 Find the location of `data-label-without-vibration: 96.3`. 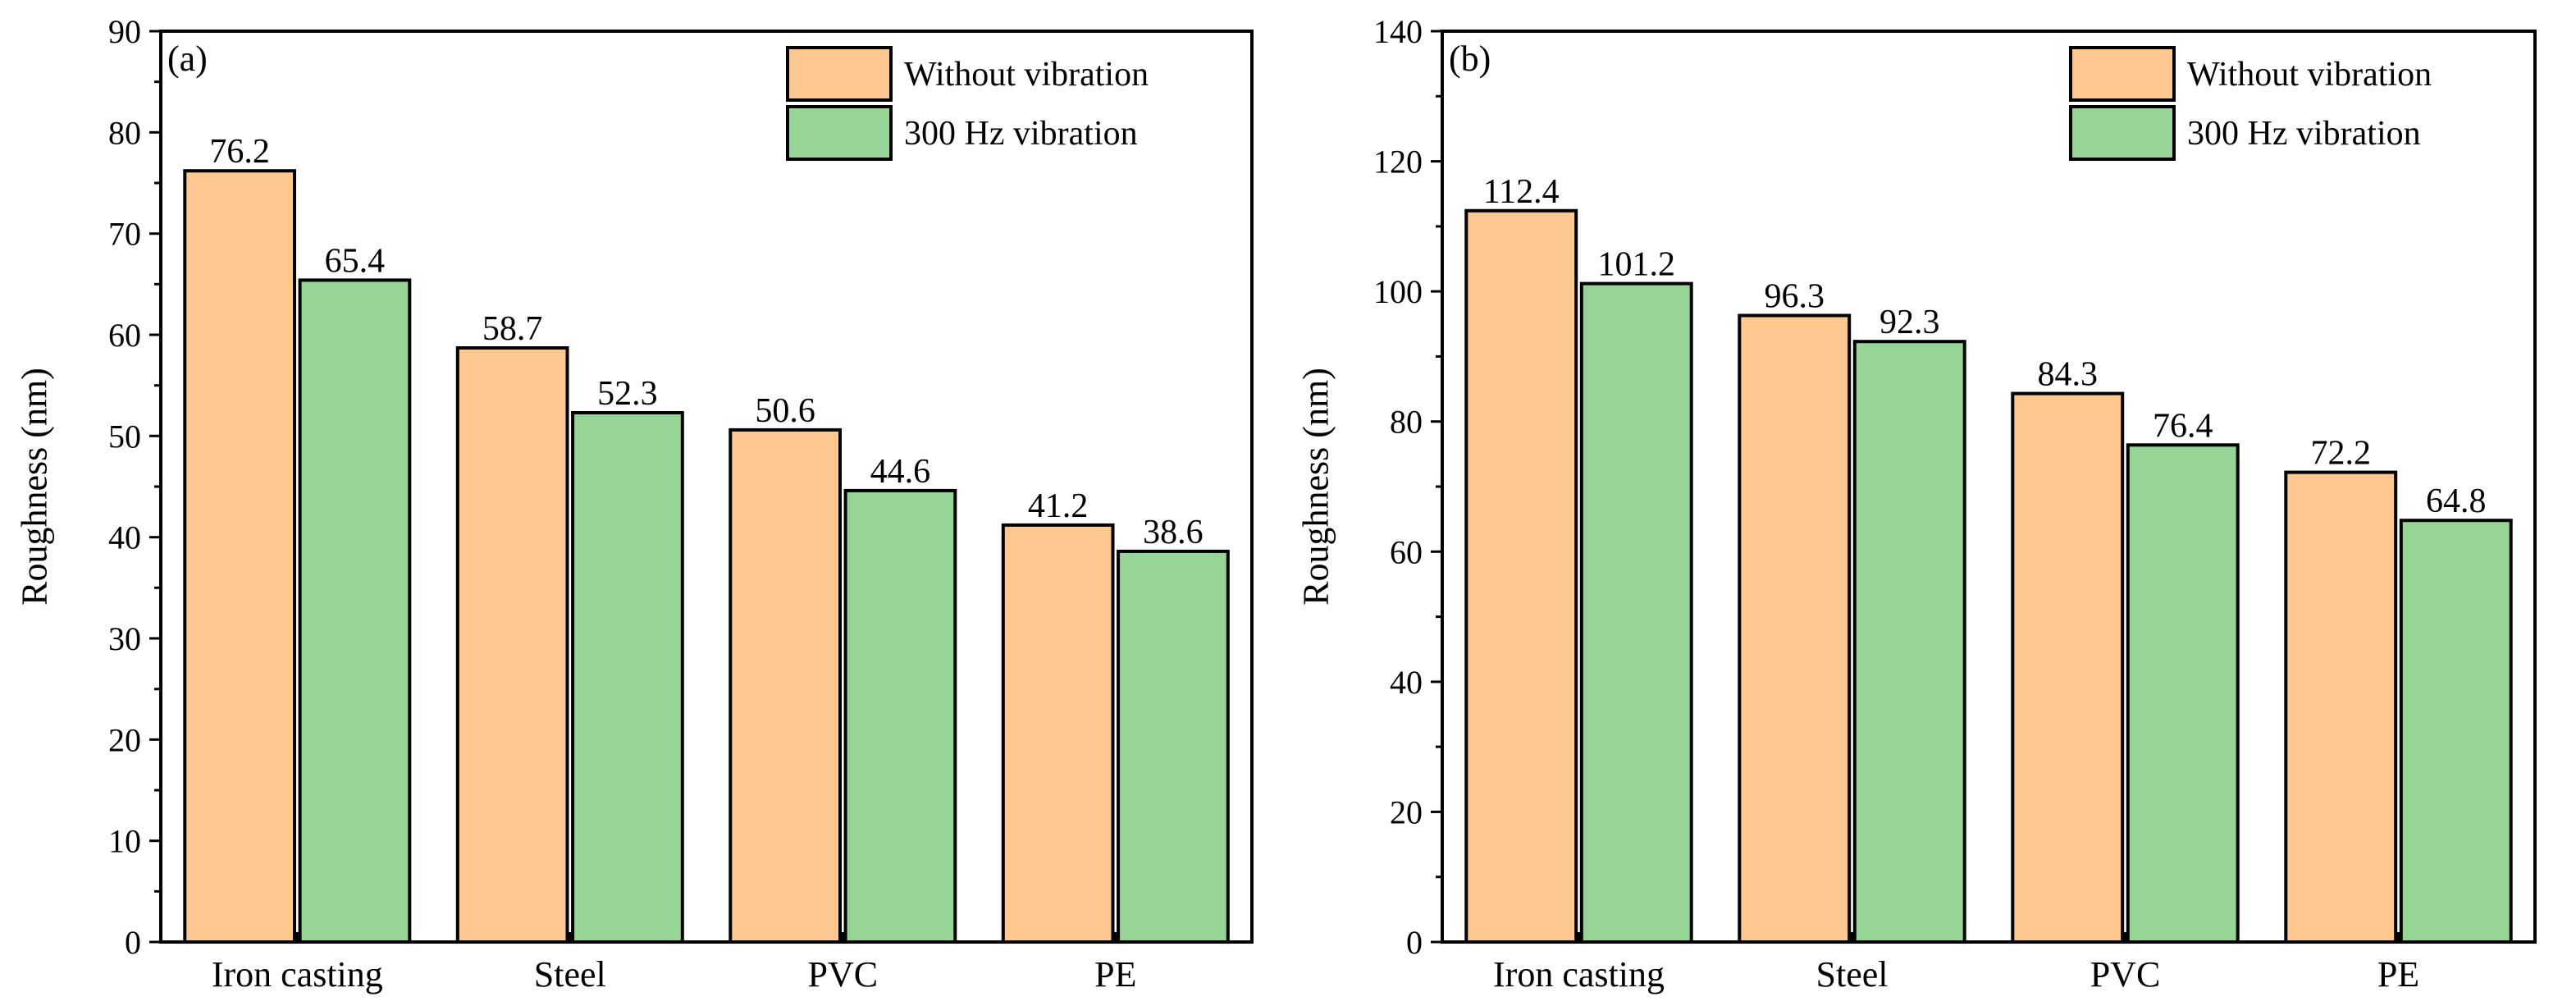

data-label-without-vibration: 96.3 is located at coordinates (1794, 297).